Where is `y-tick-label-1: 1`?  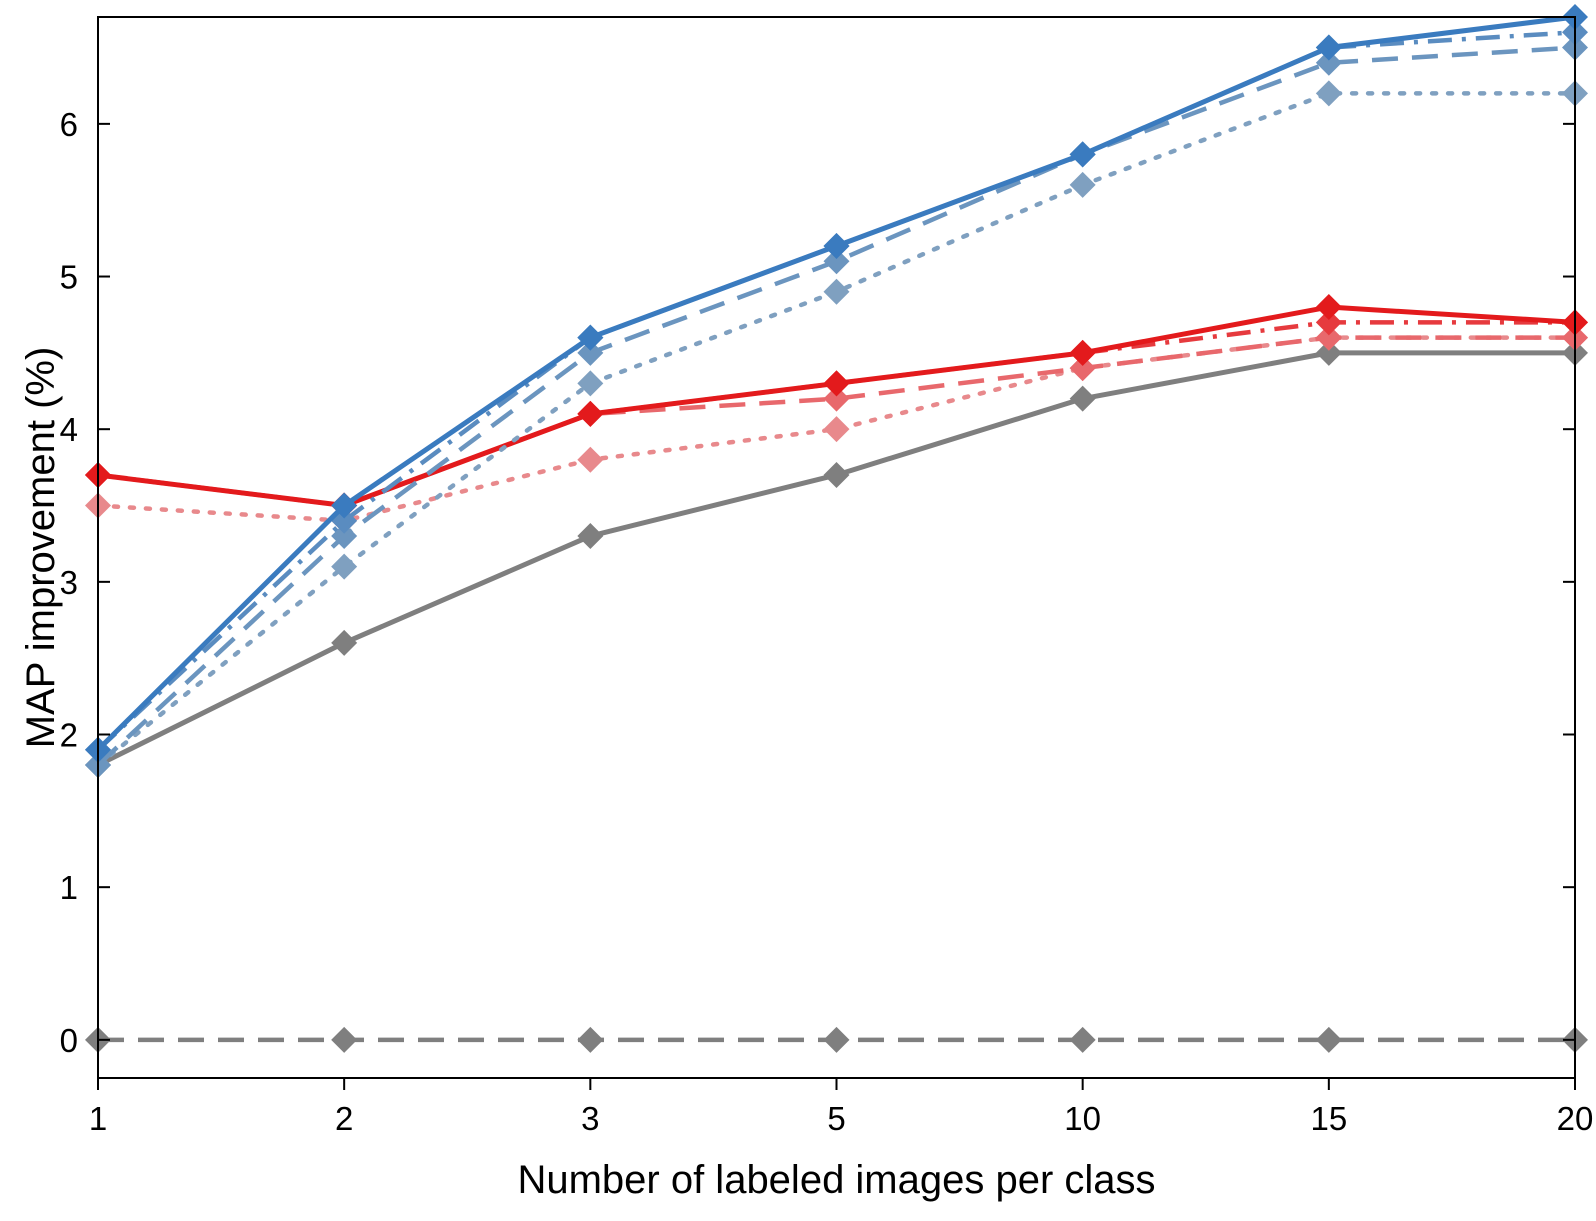
y-tick-label-1: 1 is located at coordinates (69, 887).